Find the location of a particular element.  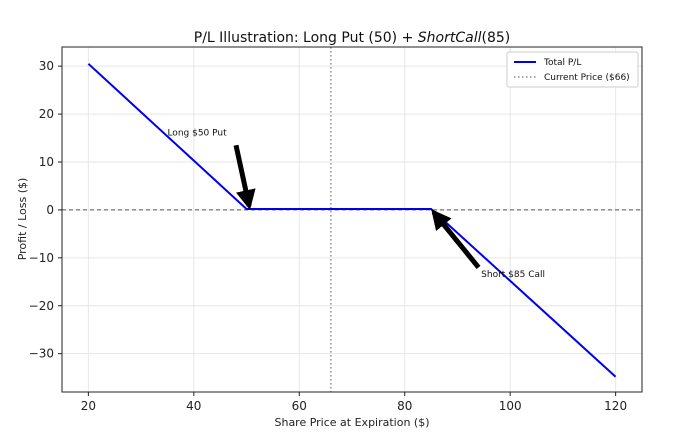

short-call-arrow is located at coordinates (456, 239).